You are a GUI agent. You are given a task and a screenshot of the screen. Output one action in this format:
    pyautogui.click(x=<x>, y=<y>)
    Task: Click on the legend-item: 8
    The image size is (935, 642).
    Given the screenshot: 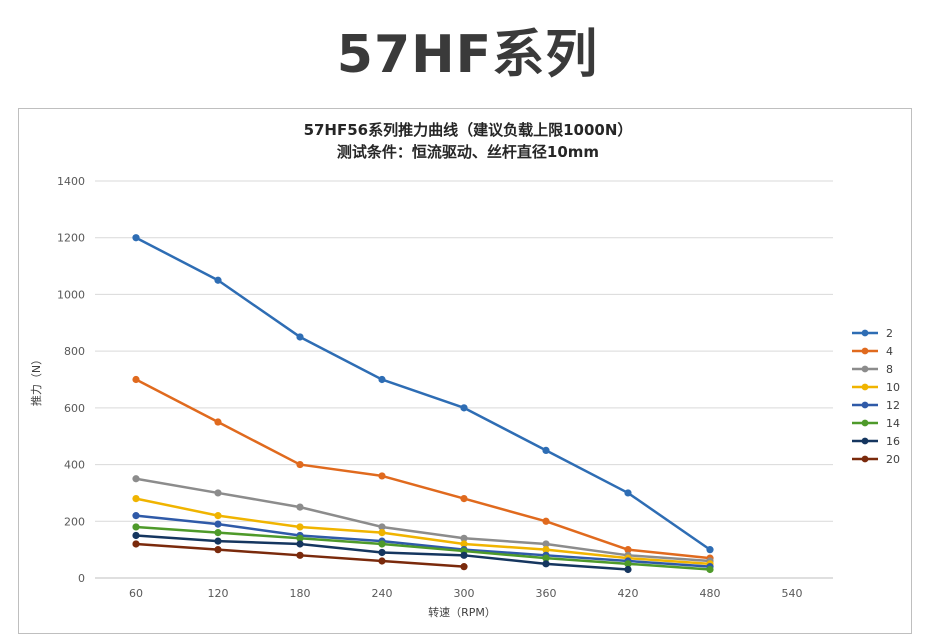 What is the action you would take?
    pyautogui.click(x=872, y=369)
    